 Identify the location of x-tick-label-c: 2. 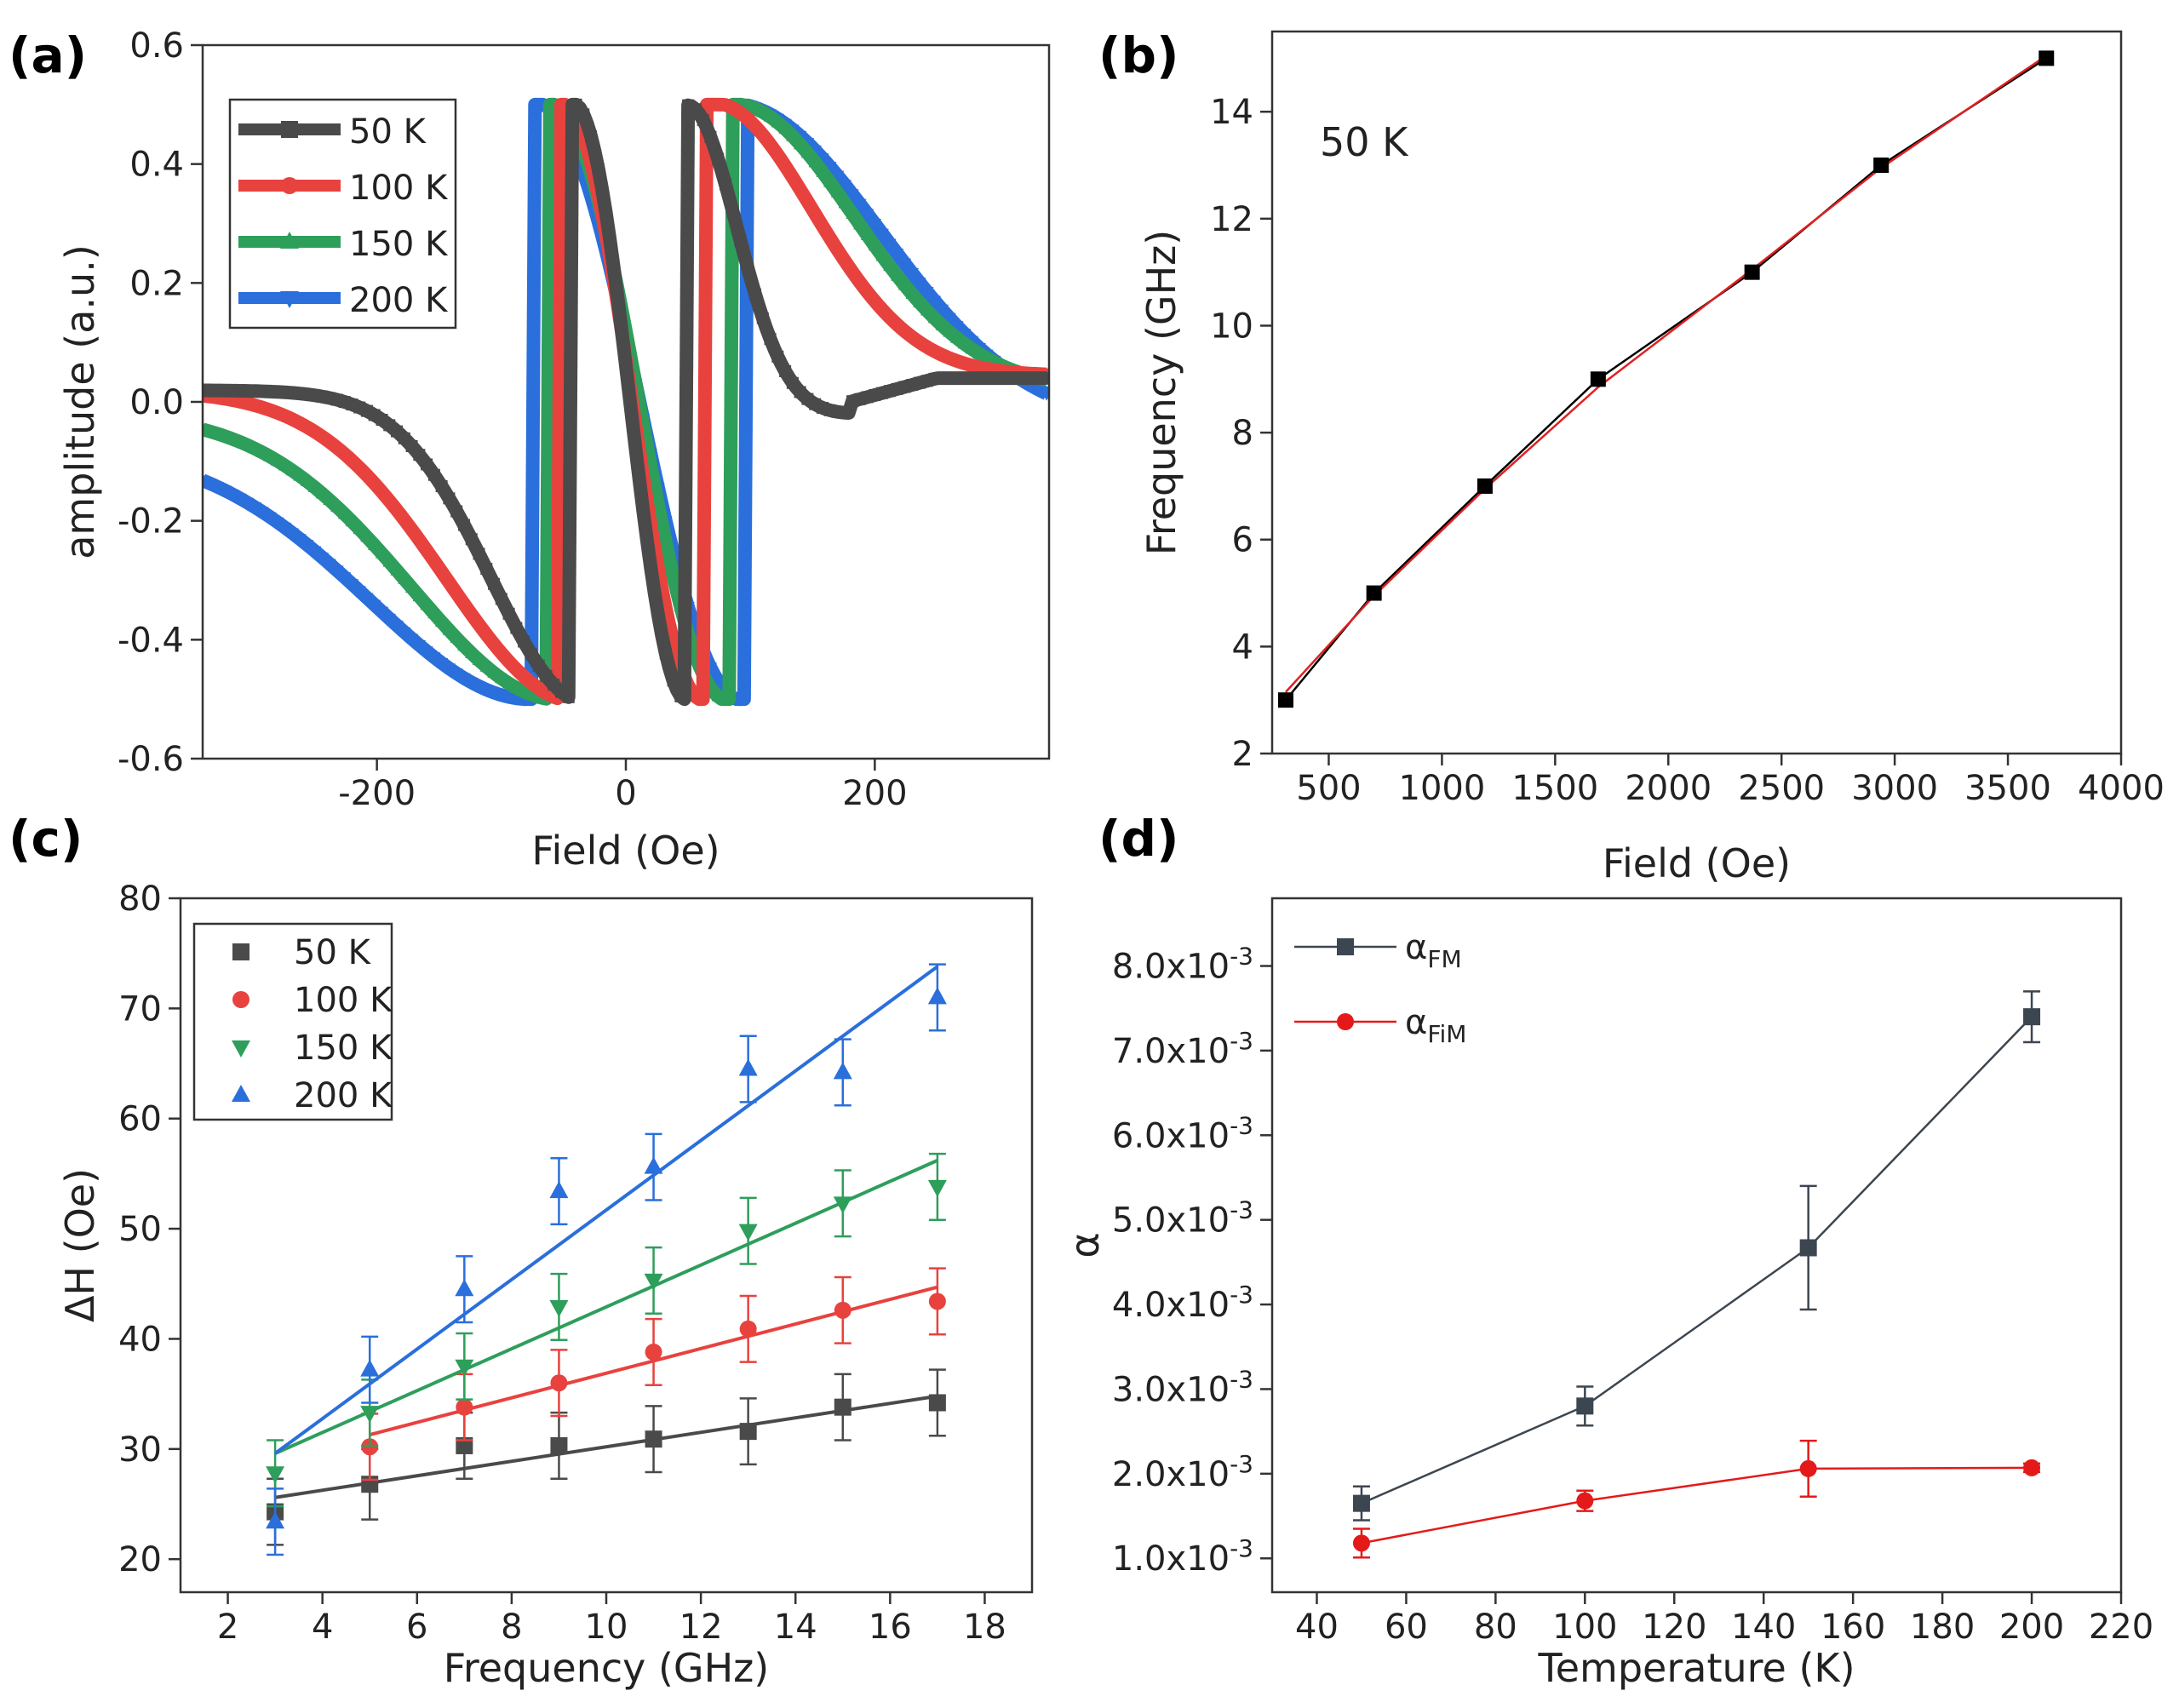
(227, 1628).